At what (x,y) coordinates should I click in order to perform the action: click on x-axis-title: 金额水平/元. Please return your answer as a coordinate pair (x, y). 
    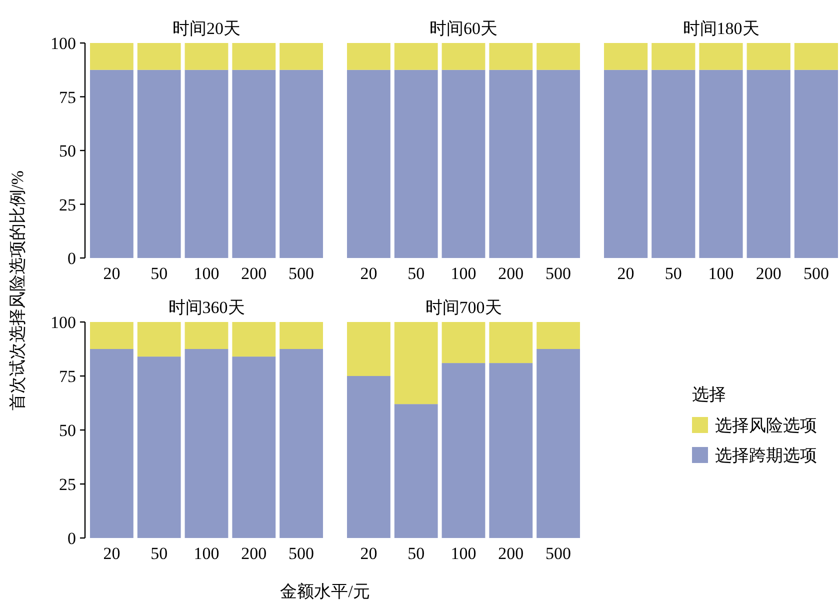
    Looking at the image, I should click on (325, 591).